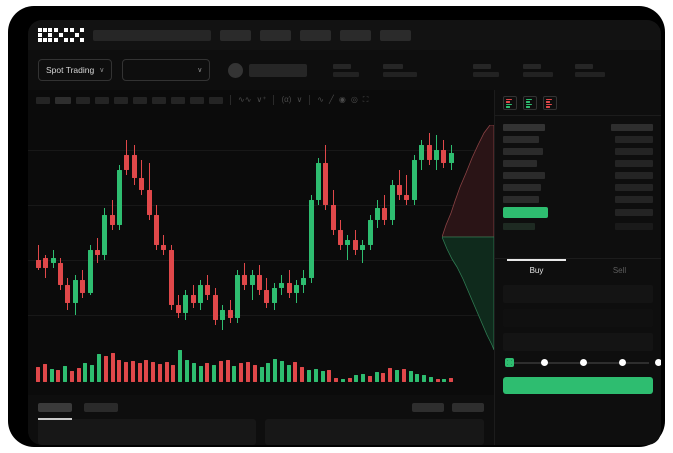 The height and width of the screenshot is (453, 673). Describe the element at coordinates (245, 99) in the screenshot. I see `trendline-icon: ∿∿` at that location.